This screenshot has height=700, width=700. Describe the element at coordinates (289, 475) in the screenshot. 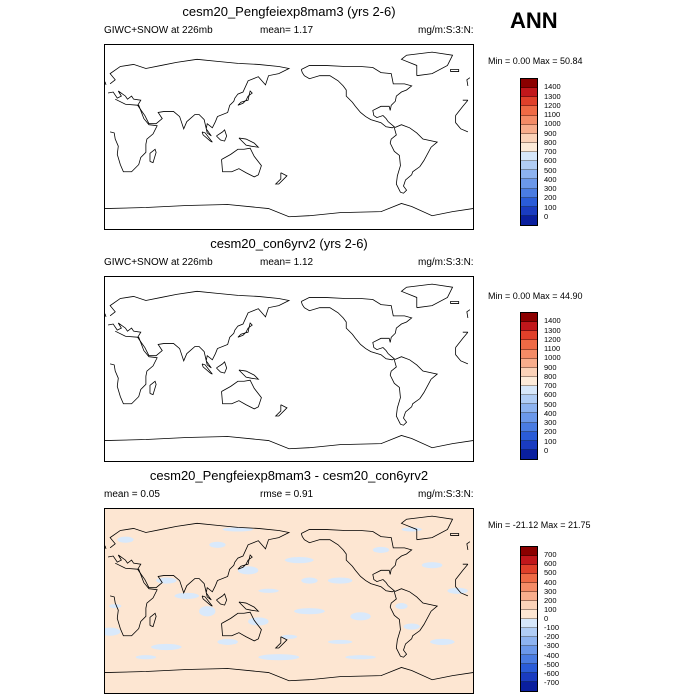

I see `panel3-title: cesm20_Pengfeiexp8mam3 - cesm20_con6yrv2` at that location.